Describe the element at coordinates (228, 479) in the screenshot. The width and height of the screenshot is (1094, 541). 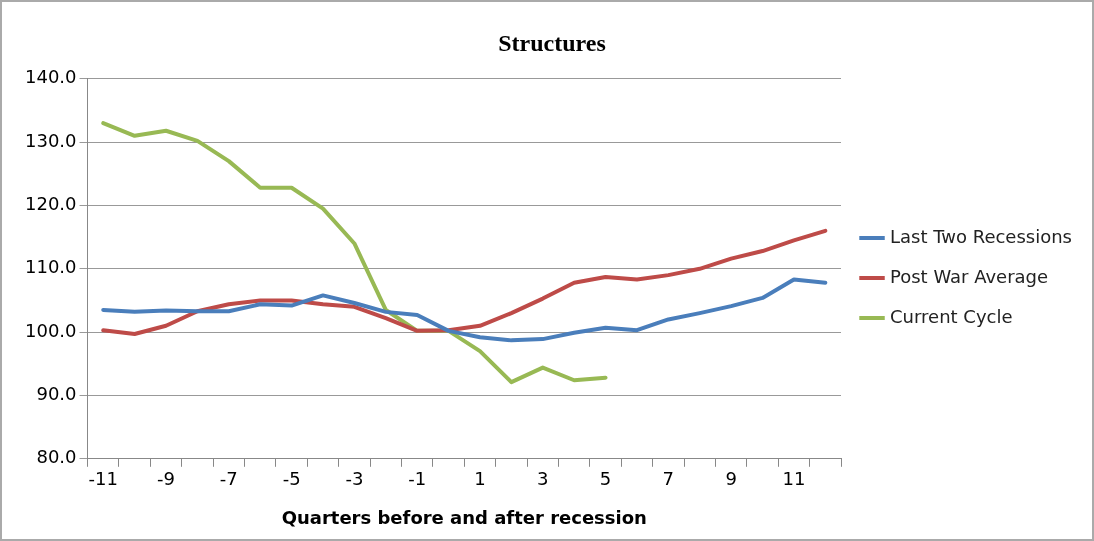
I see `x-tick-label: -7` at that location.